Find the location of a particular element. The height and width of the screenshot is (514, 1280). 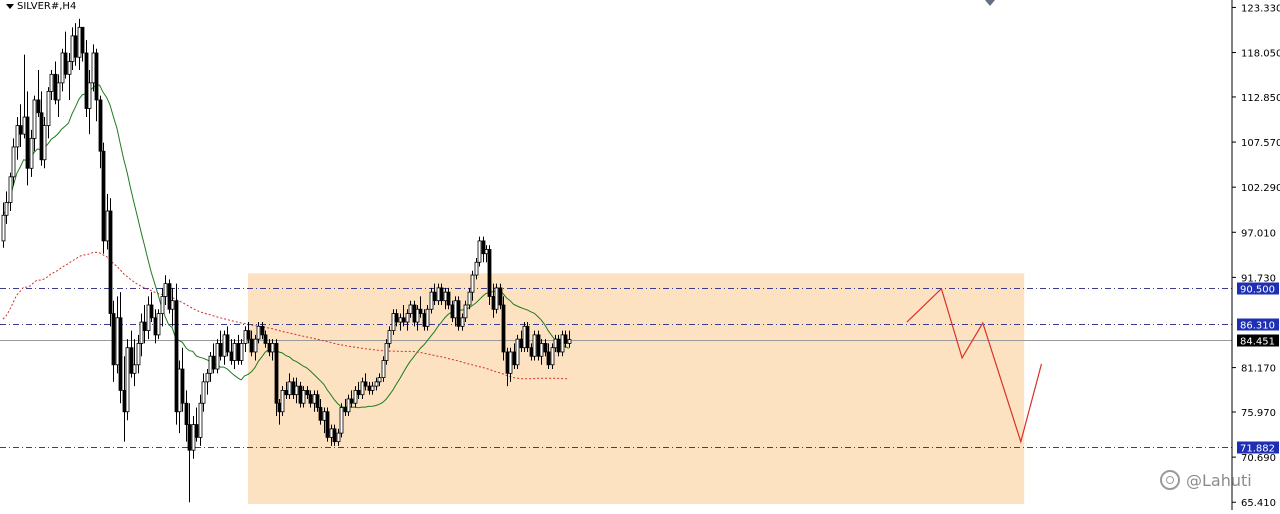

y-tick-label: 81.170 is located at coordinates (1258, 369).